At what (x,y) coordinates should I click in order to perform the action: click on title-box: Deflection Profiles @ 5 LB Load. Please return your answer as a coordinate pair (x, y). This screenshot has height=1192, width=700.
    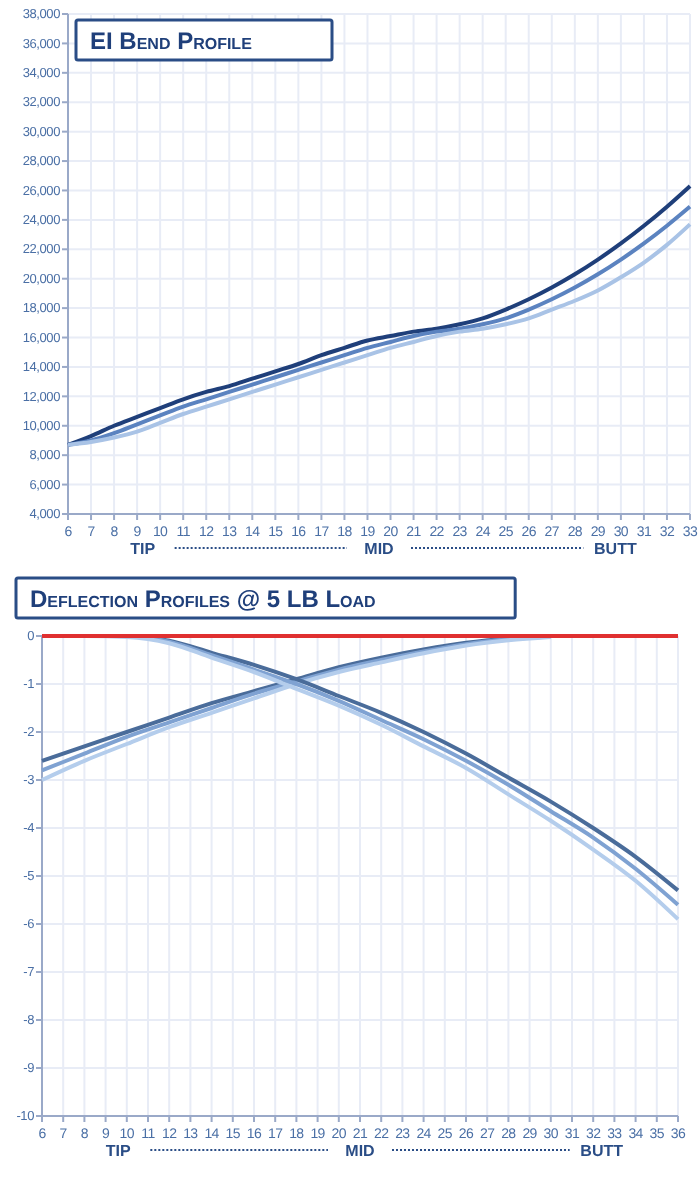
    Looking at the image, I should click on (265, 598).